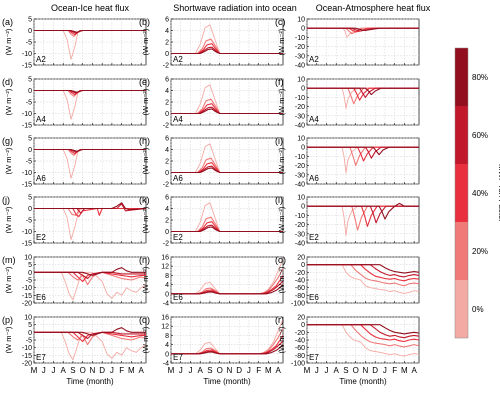  I want to click on y-tick-label: 2, so click(167, 162).